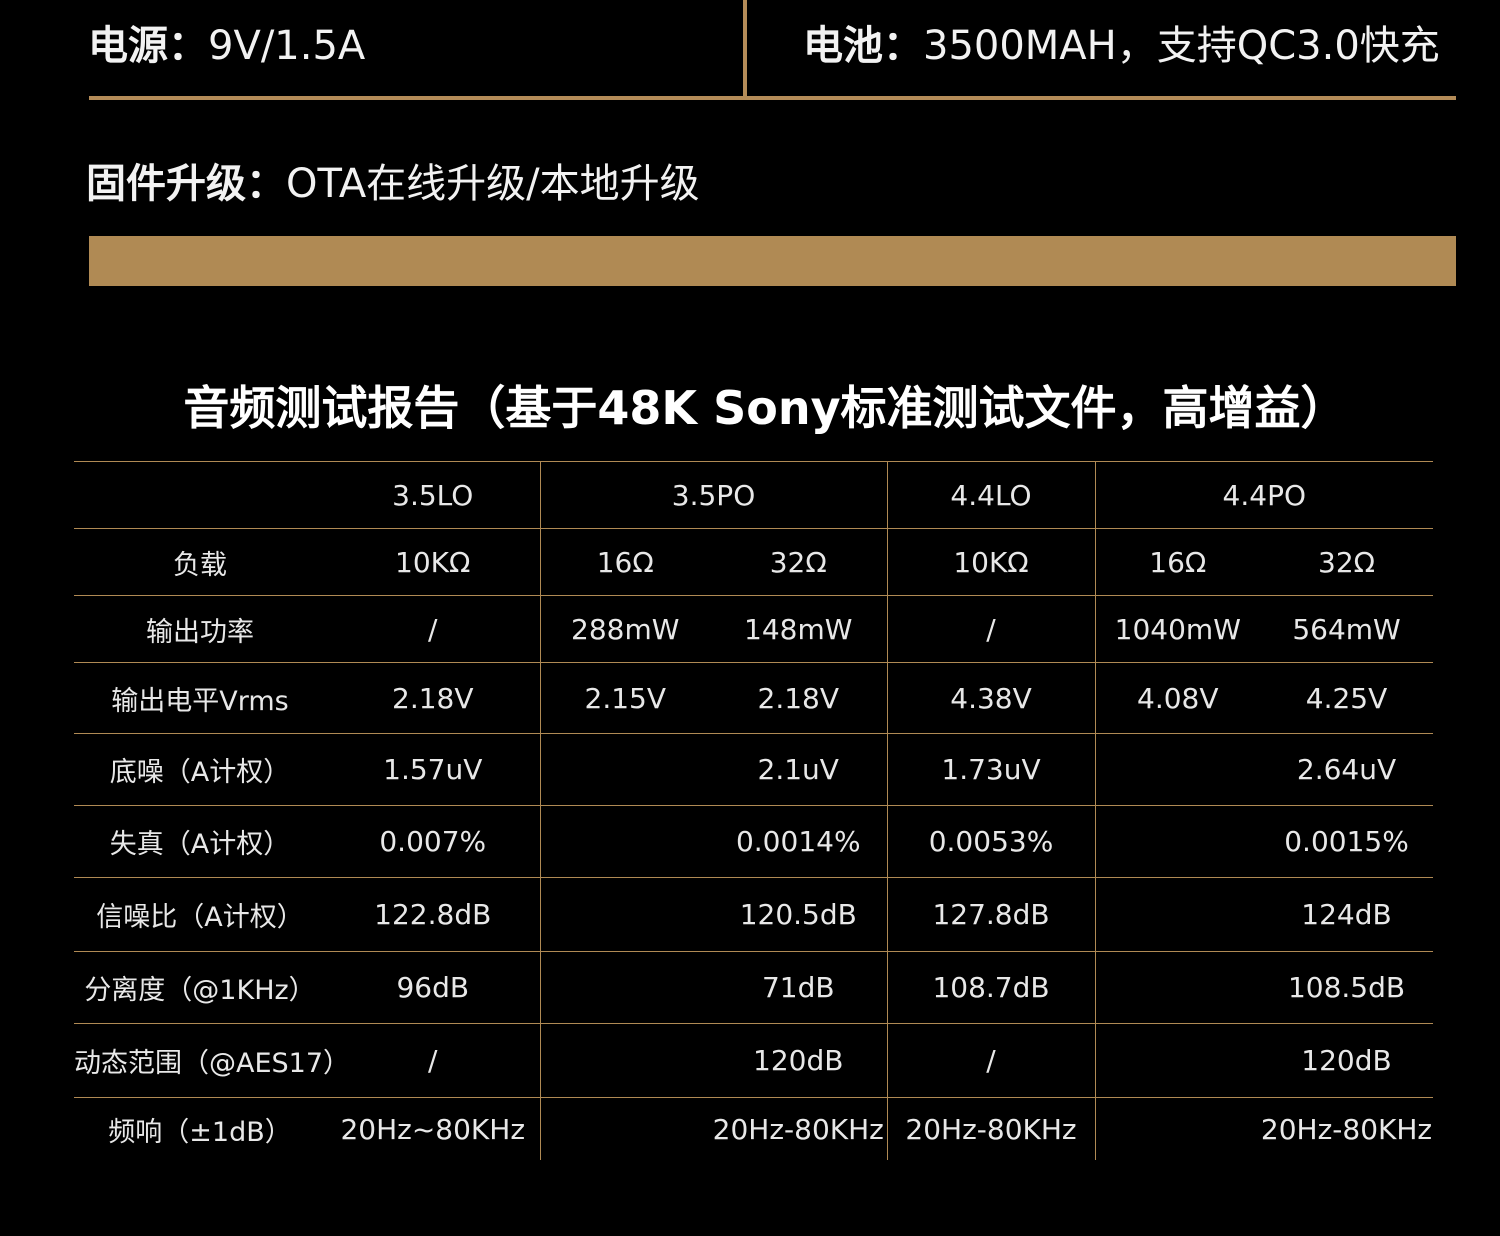  I want to click on table-row: 信噪比（A计权） 122.8dB 120.5dB 127.8dB 124dB, so click(754, 914).